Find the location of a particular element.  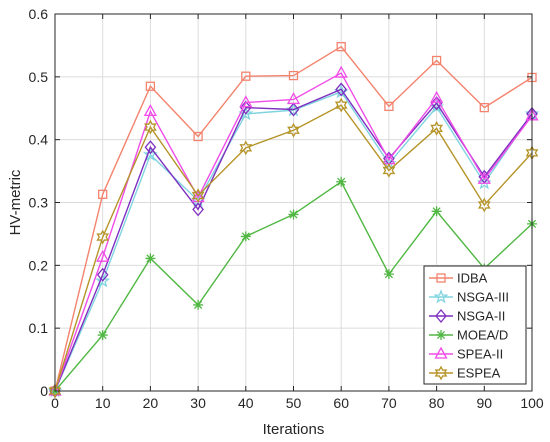

legend-box is located at coordinates (475, 325).